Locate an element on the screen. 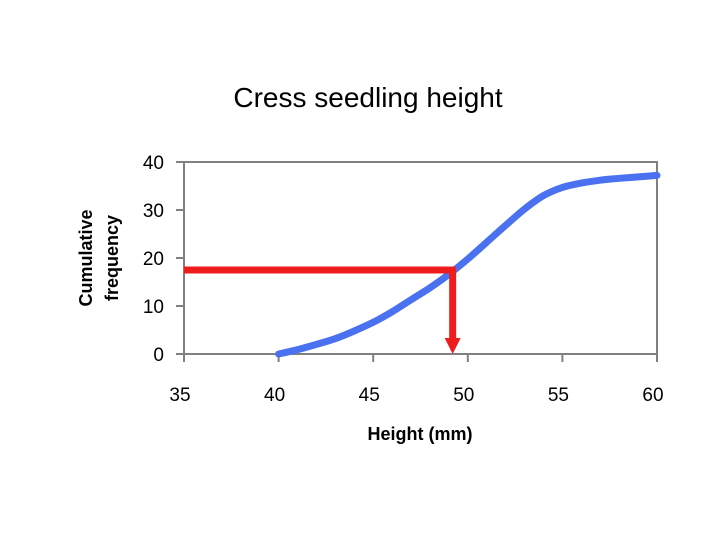  x-tick-label: 35 is located at coordinates (179, 395).